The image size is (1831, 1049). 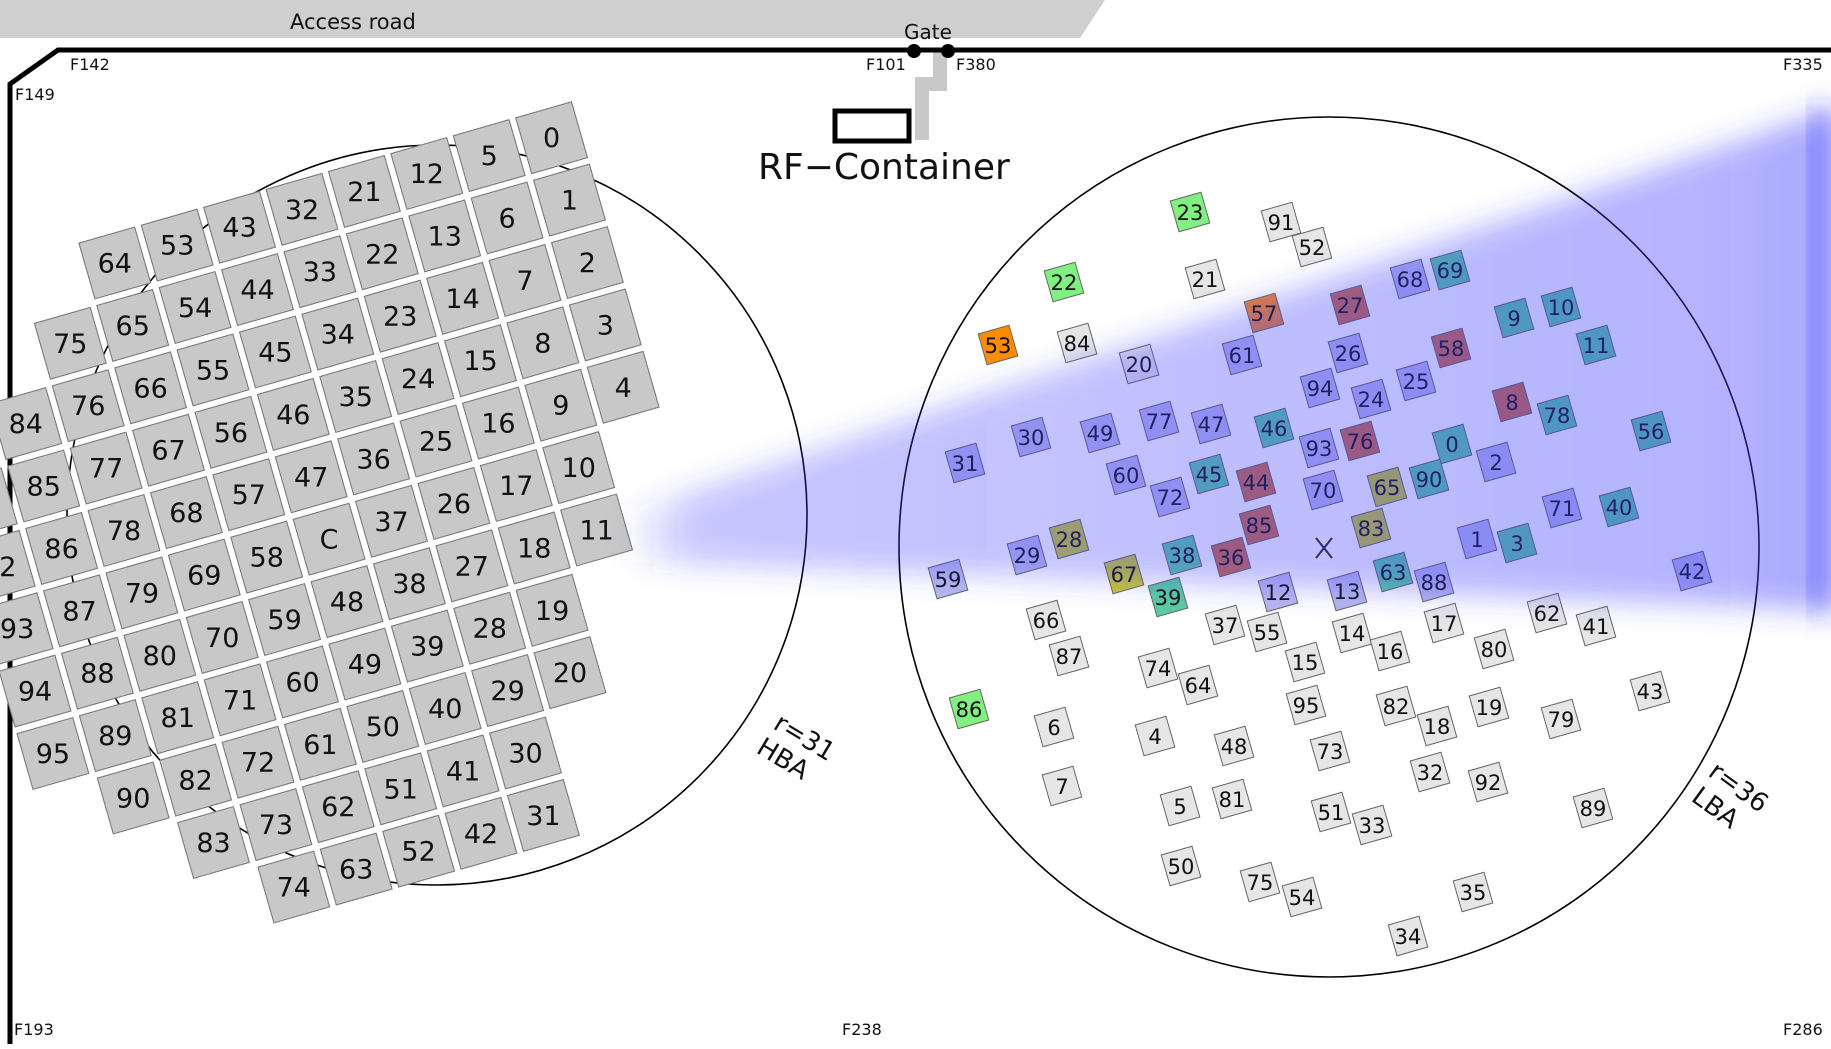 What do you see at coordinates (1046, 620) in the screenshot?
I see `lba-antenna: 66` at bounding box center [1046, 620].